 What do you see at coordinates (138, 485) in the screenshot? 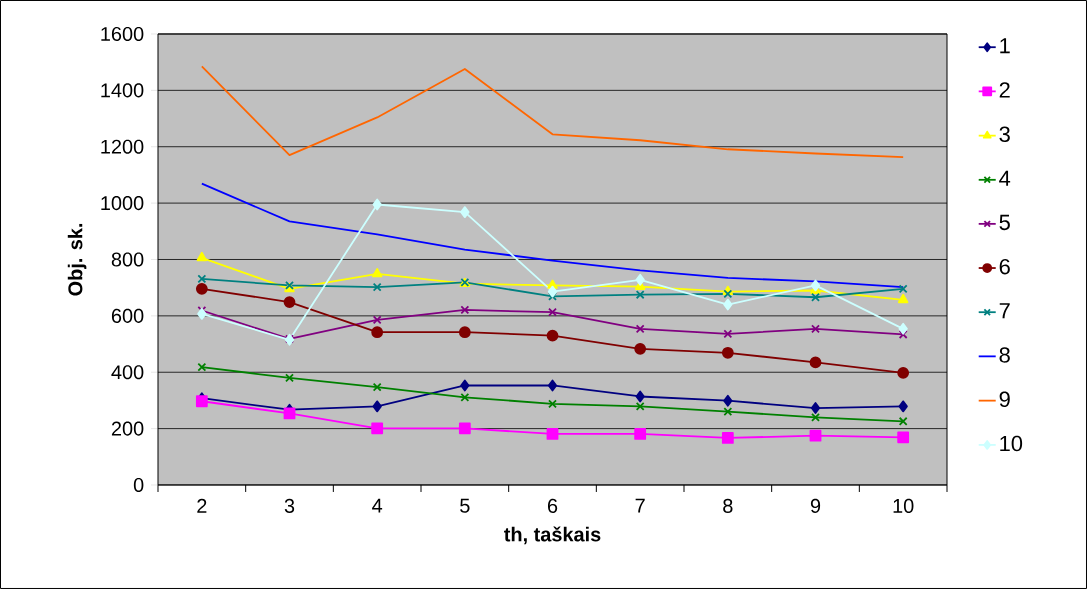
I see `y-tick-label: 0` at bounding box center [138, 485].